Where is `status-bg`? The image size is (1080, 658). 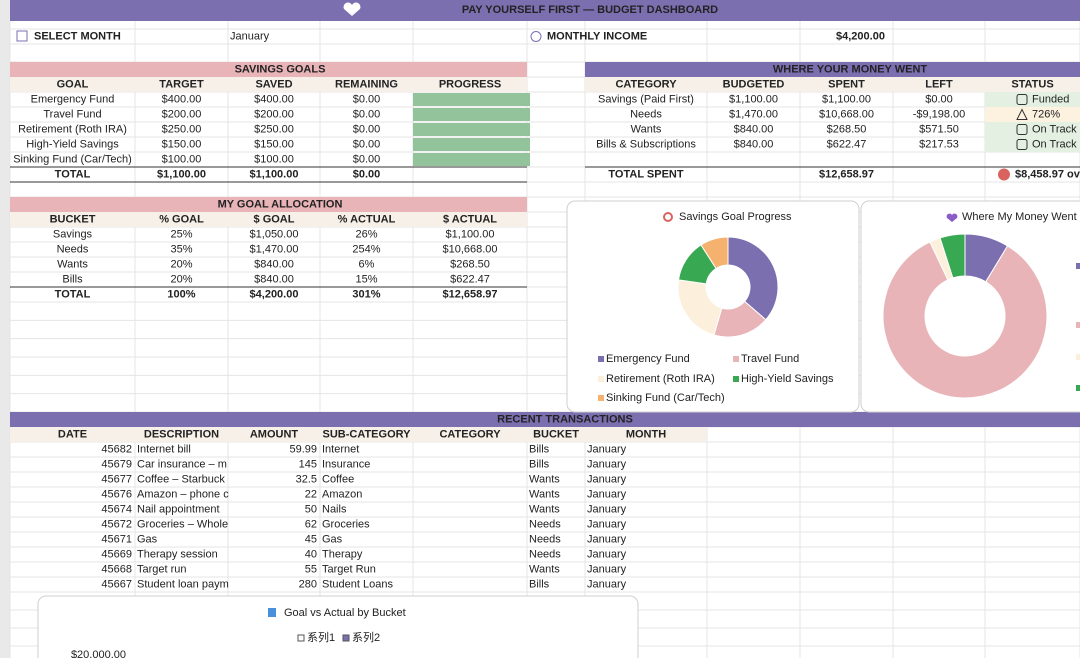
status-bg is located at coordinates (1032, 114).